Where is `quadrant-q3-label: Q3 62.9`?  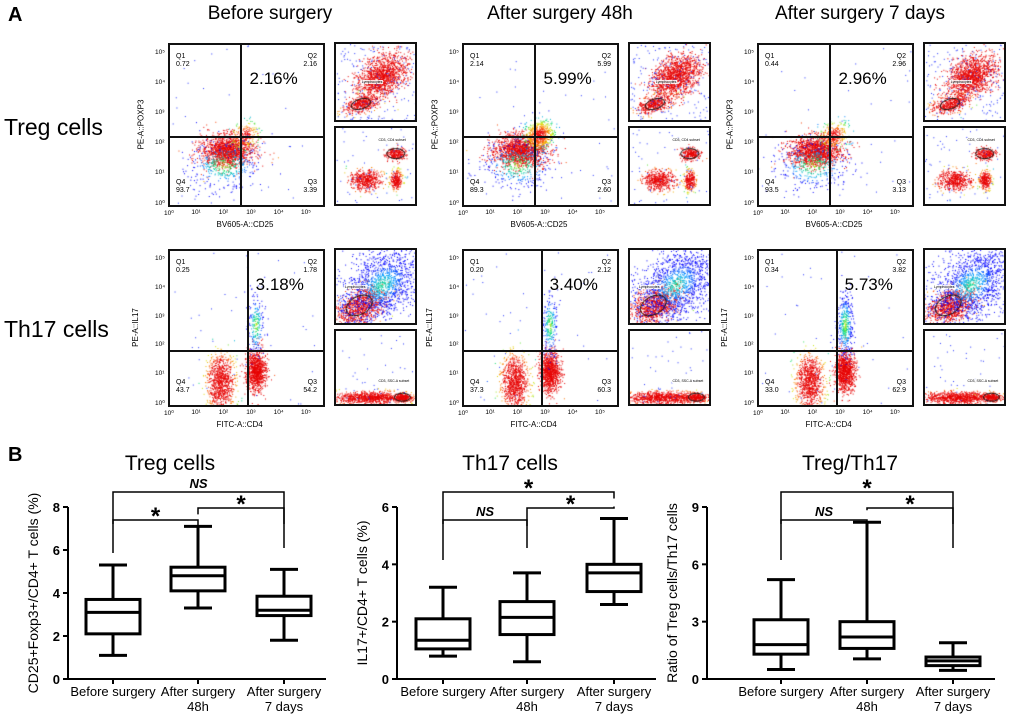
quadrant-q3-label: Q3 62.9 is located at coordinates (899, 386).